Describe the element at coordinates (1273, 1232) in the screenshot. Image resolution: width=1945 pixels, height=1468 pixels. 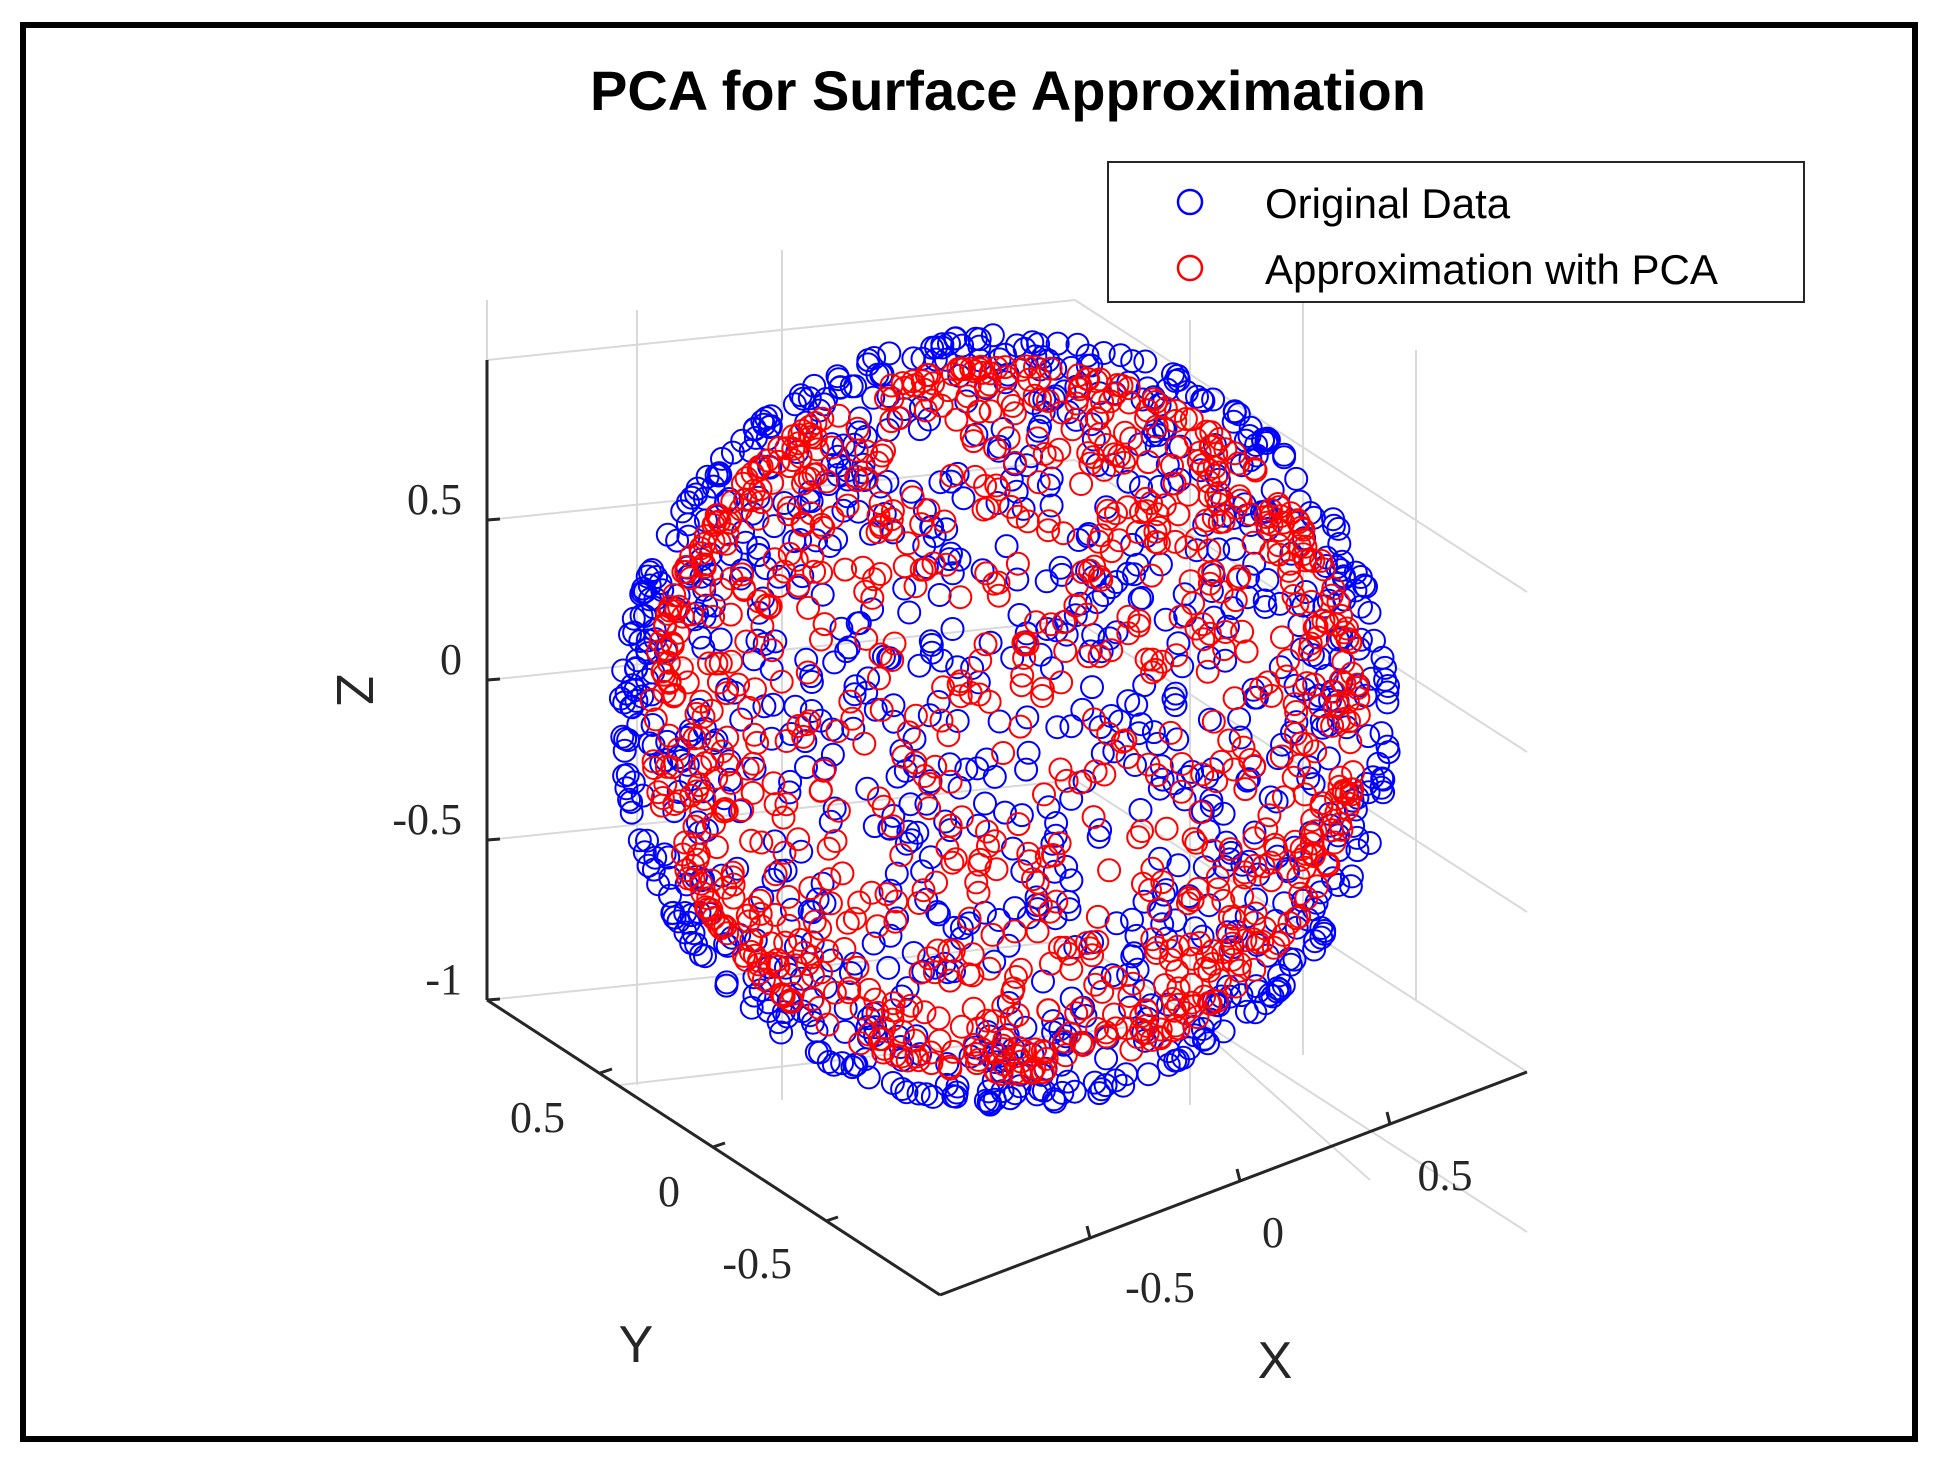
I see `x-tick-label: 0` at that location.